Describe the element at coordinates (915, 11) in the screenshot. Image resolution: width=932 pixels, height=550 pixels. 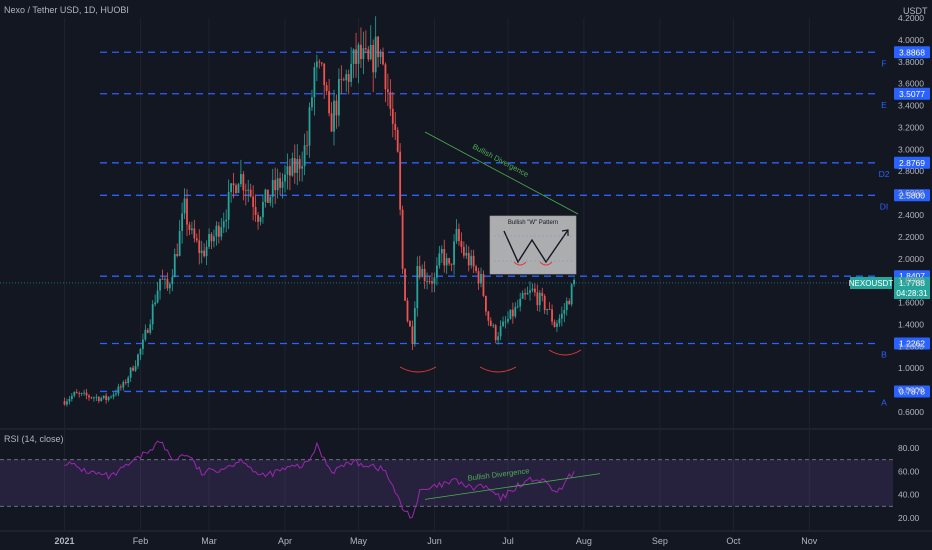
I see `currency-label: USDT` at that location.